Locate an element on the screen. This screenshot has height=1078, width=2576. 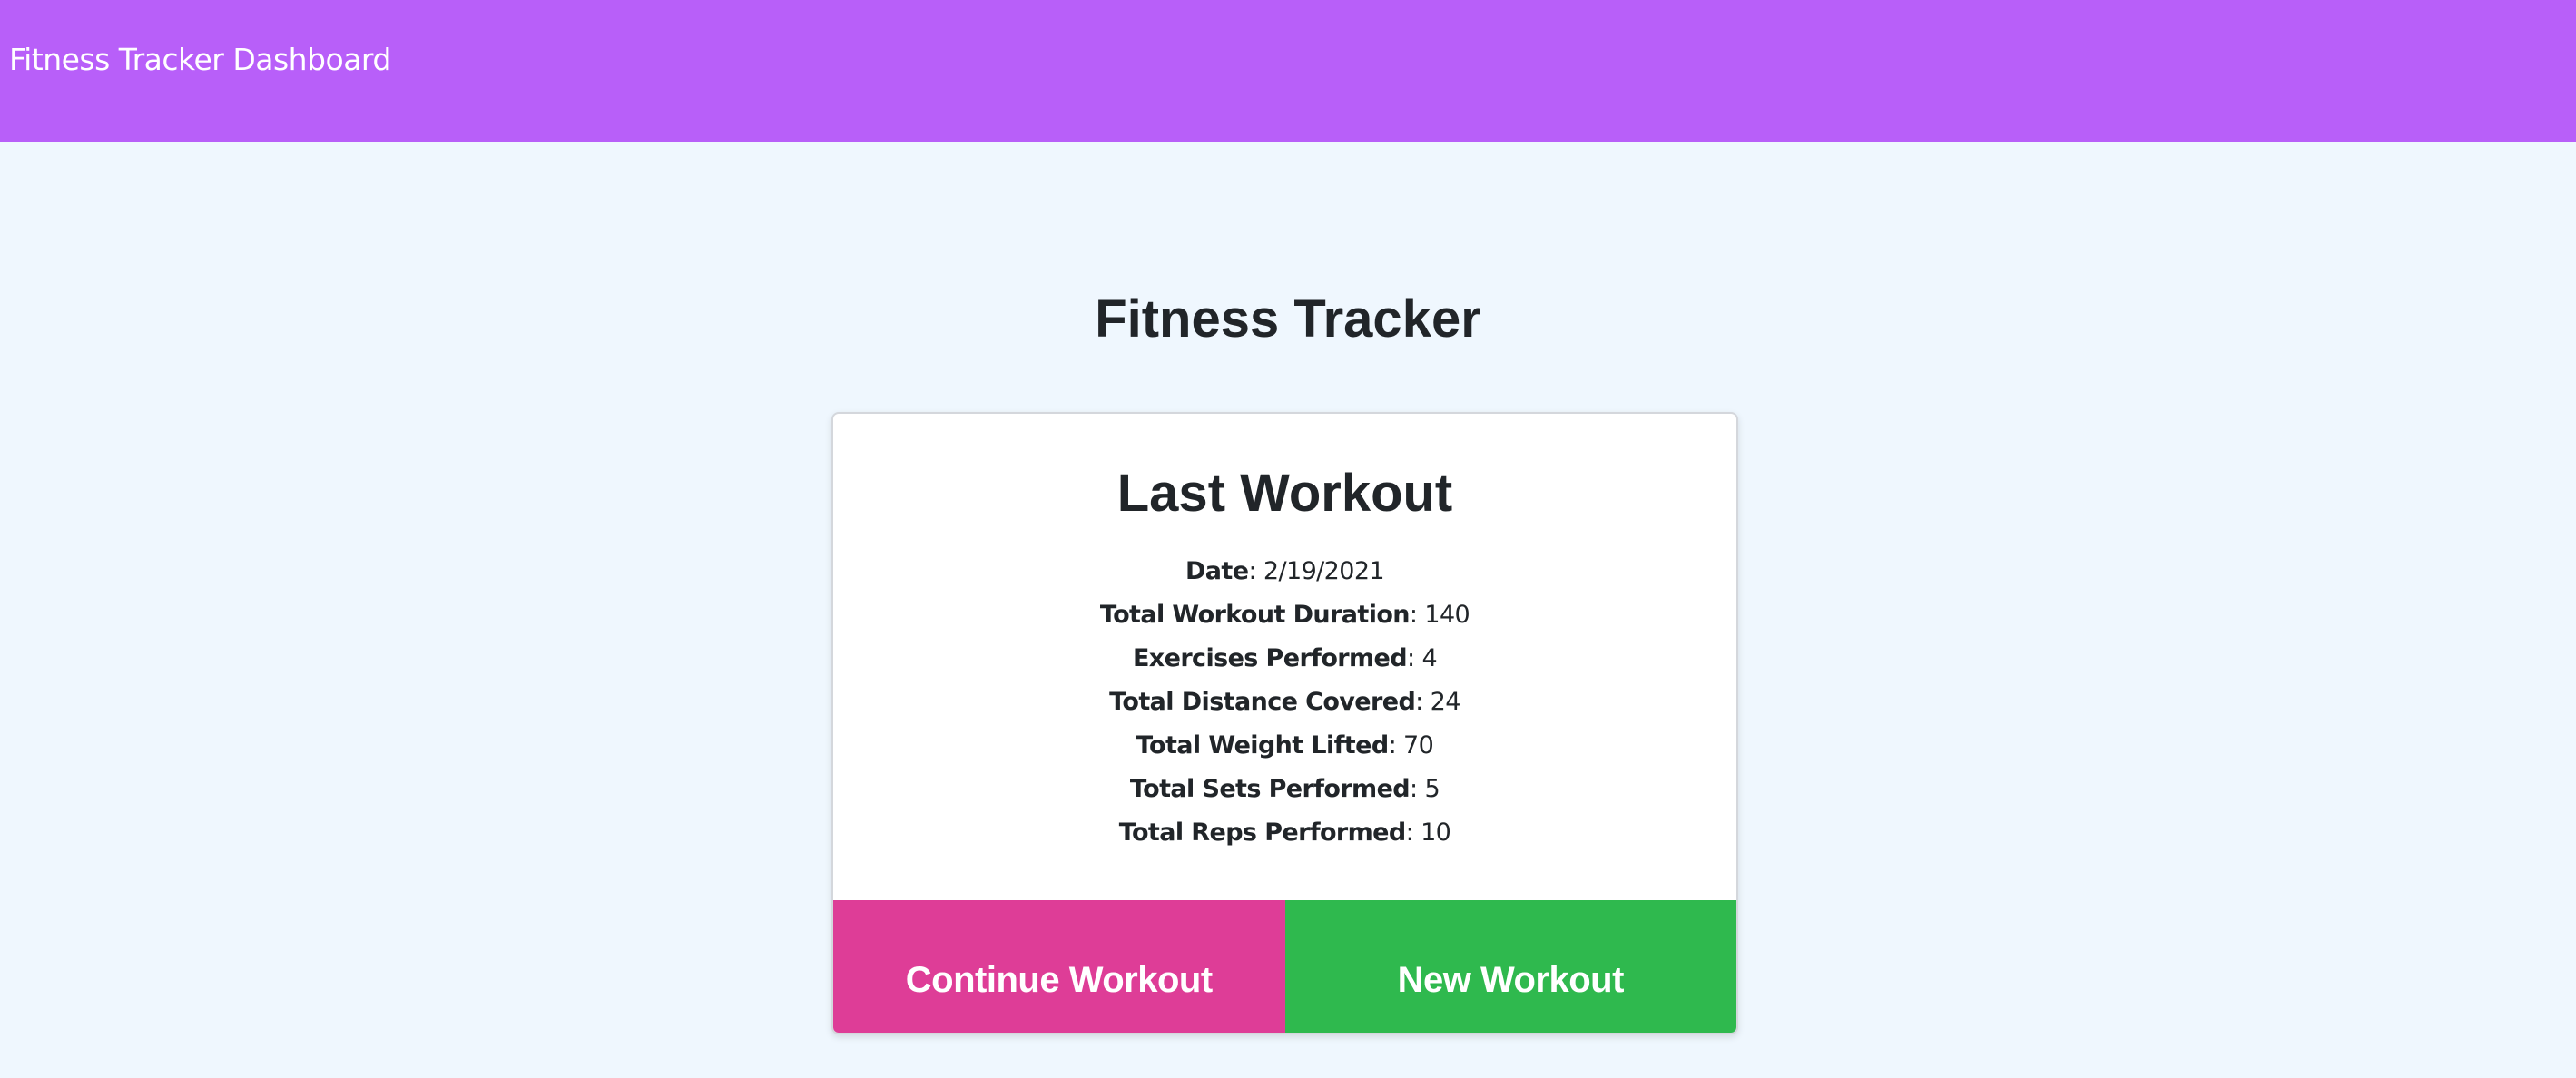
card-actions: Continue Workout New Workout is located at coordinates (1284, 966).